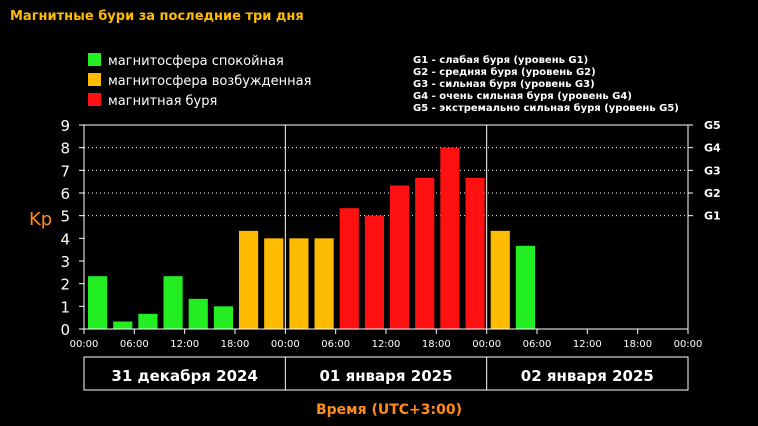 The image size is (758, 426). Describe the element at coordinates (436, 344) in the screenshot. I see `x-tick-label-7: 18:00` at that location.